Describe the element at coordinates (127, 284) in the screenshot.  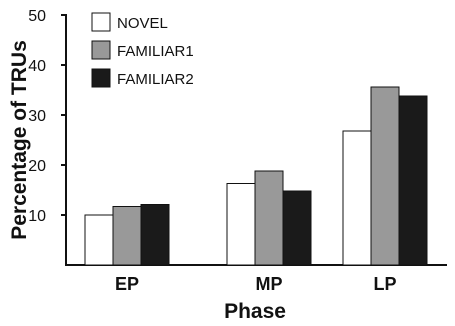
I see `x-tick-label: EP` at that location.